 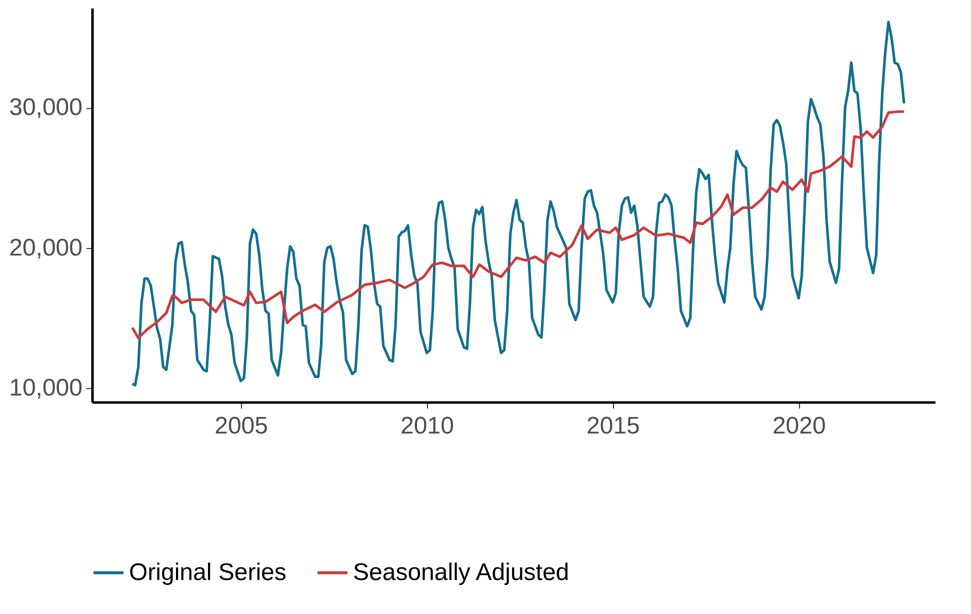 I want to click on legend-label: Seasonally Adjusted, so click(x=461, y=572).